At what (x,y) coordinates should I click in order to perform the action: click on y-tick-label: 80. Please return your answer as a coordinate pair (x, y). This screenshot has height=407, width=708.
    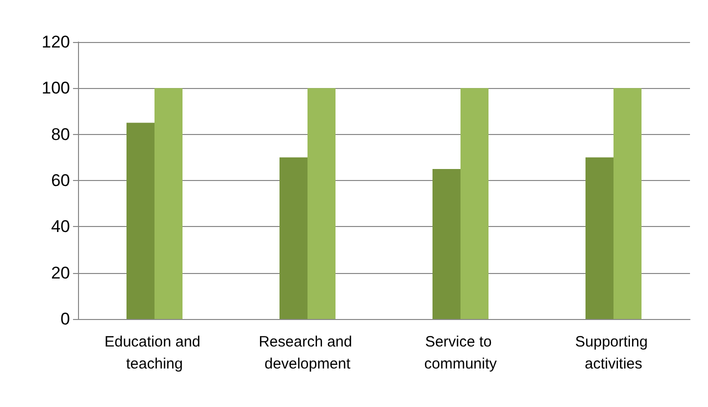
    Looking at the image, I should click on (60, 134).